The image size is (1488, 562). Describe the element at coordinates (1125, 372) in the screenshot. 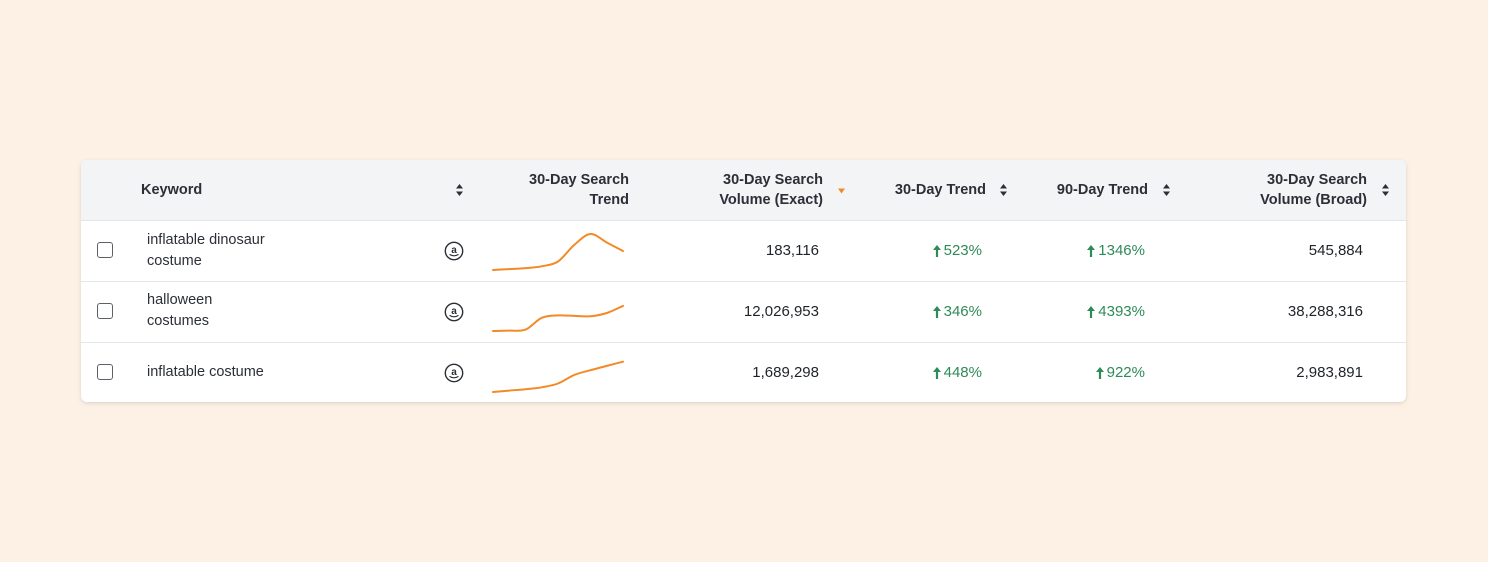

I see `trend-90d-text: 922%` at that location.